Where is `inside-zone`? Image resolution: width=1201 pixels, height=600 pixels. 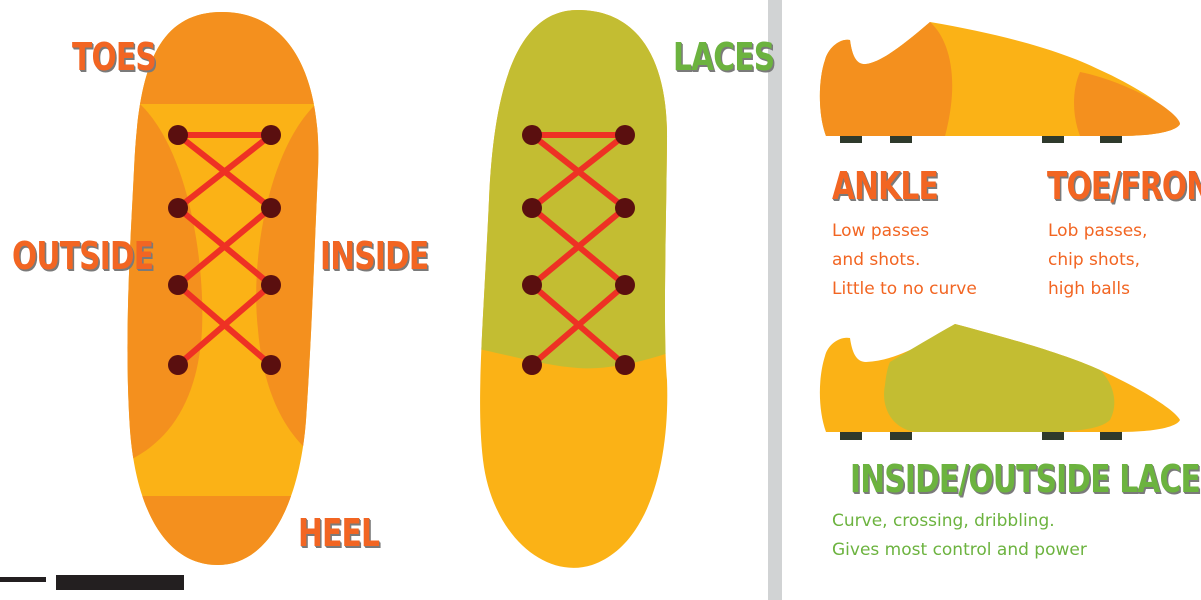
inside-zone is located at coordinates (287, 282).